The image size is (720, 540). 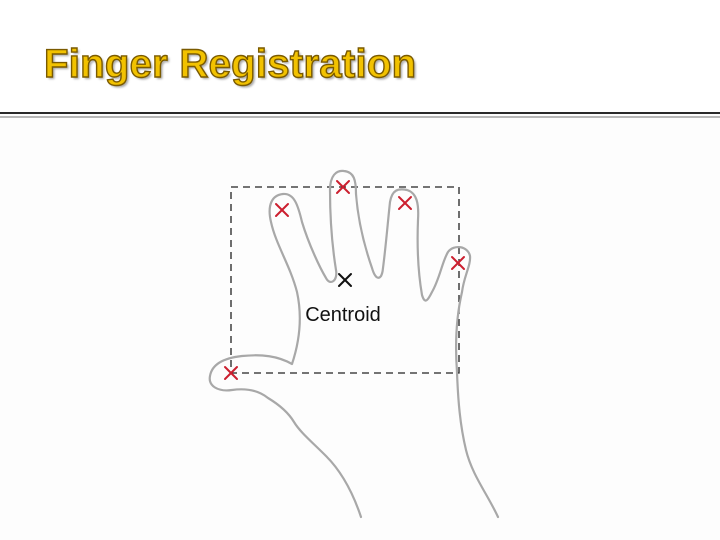 I want to click on fingertip-marker-index, so click(x=282, y=210).